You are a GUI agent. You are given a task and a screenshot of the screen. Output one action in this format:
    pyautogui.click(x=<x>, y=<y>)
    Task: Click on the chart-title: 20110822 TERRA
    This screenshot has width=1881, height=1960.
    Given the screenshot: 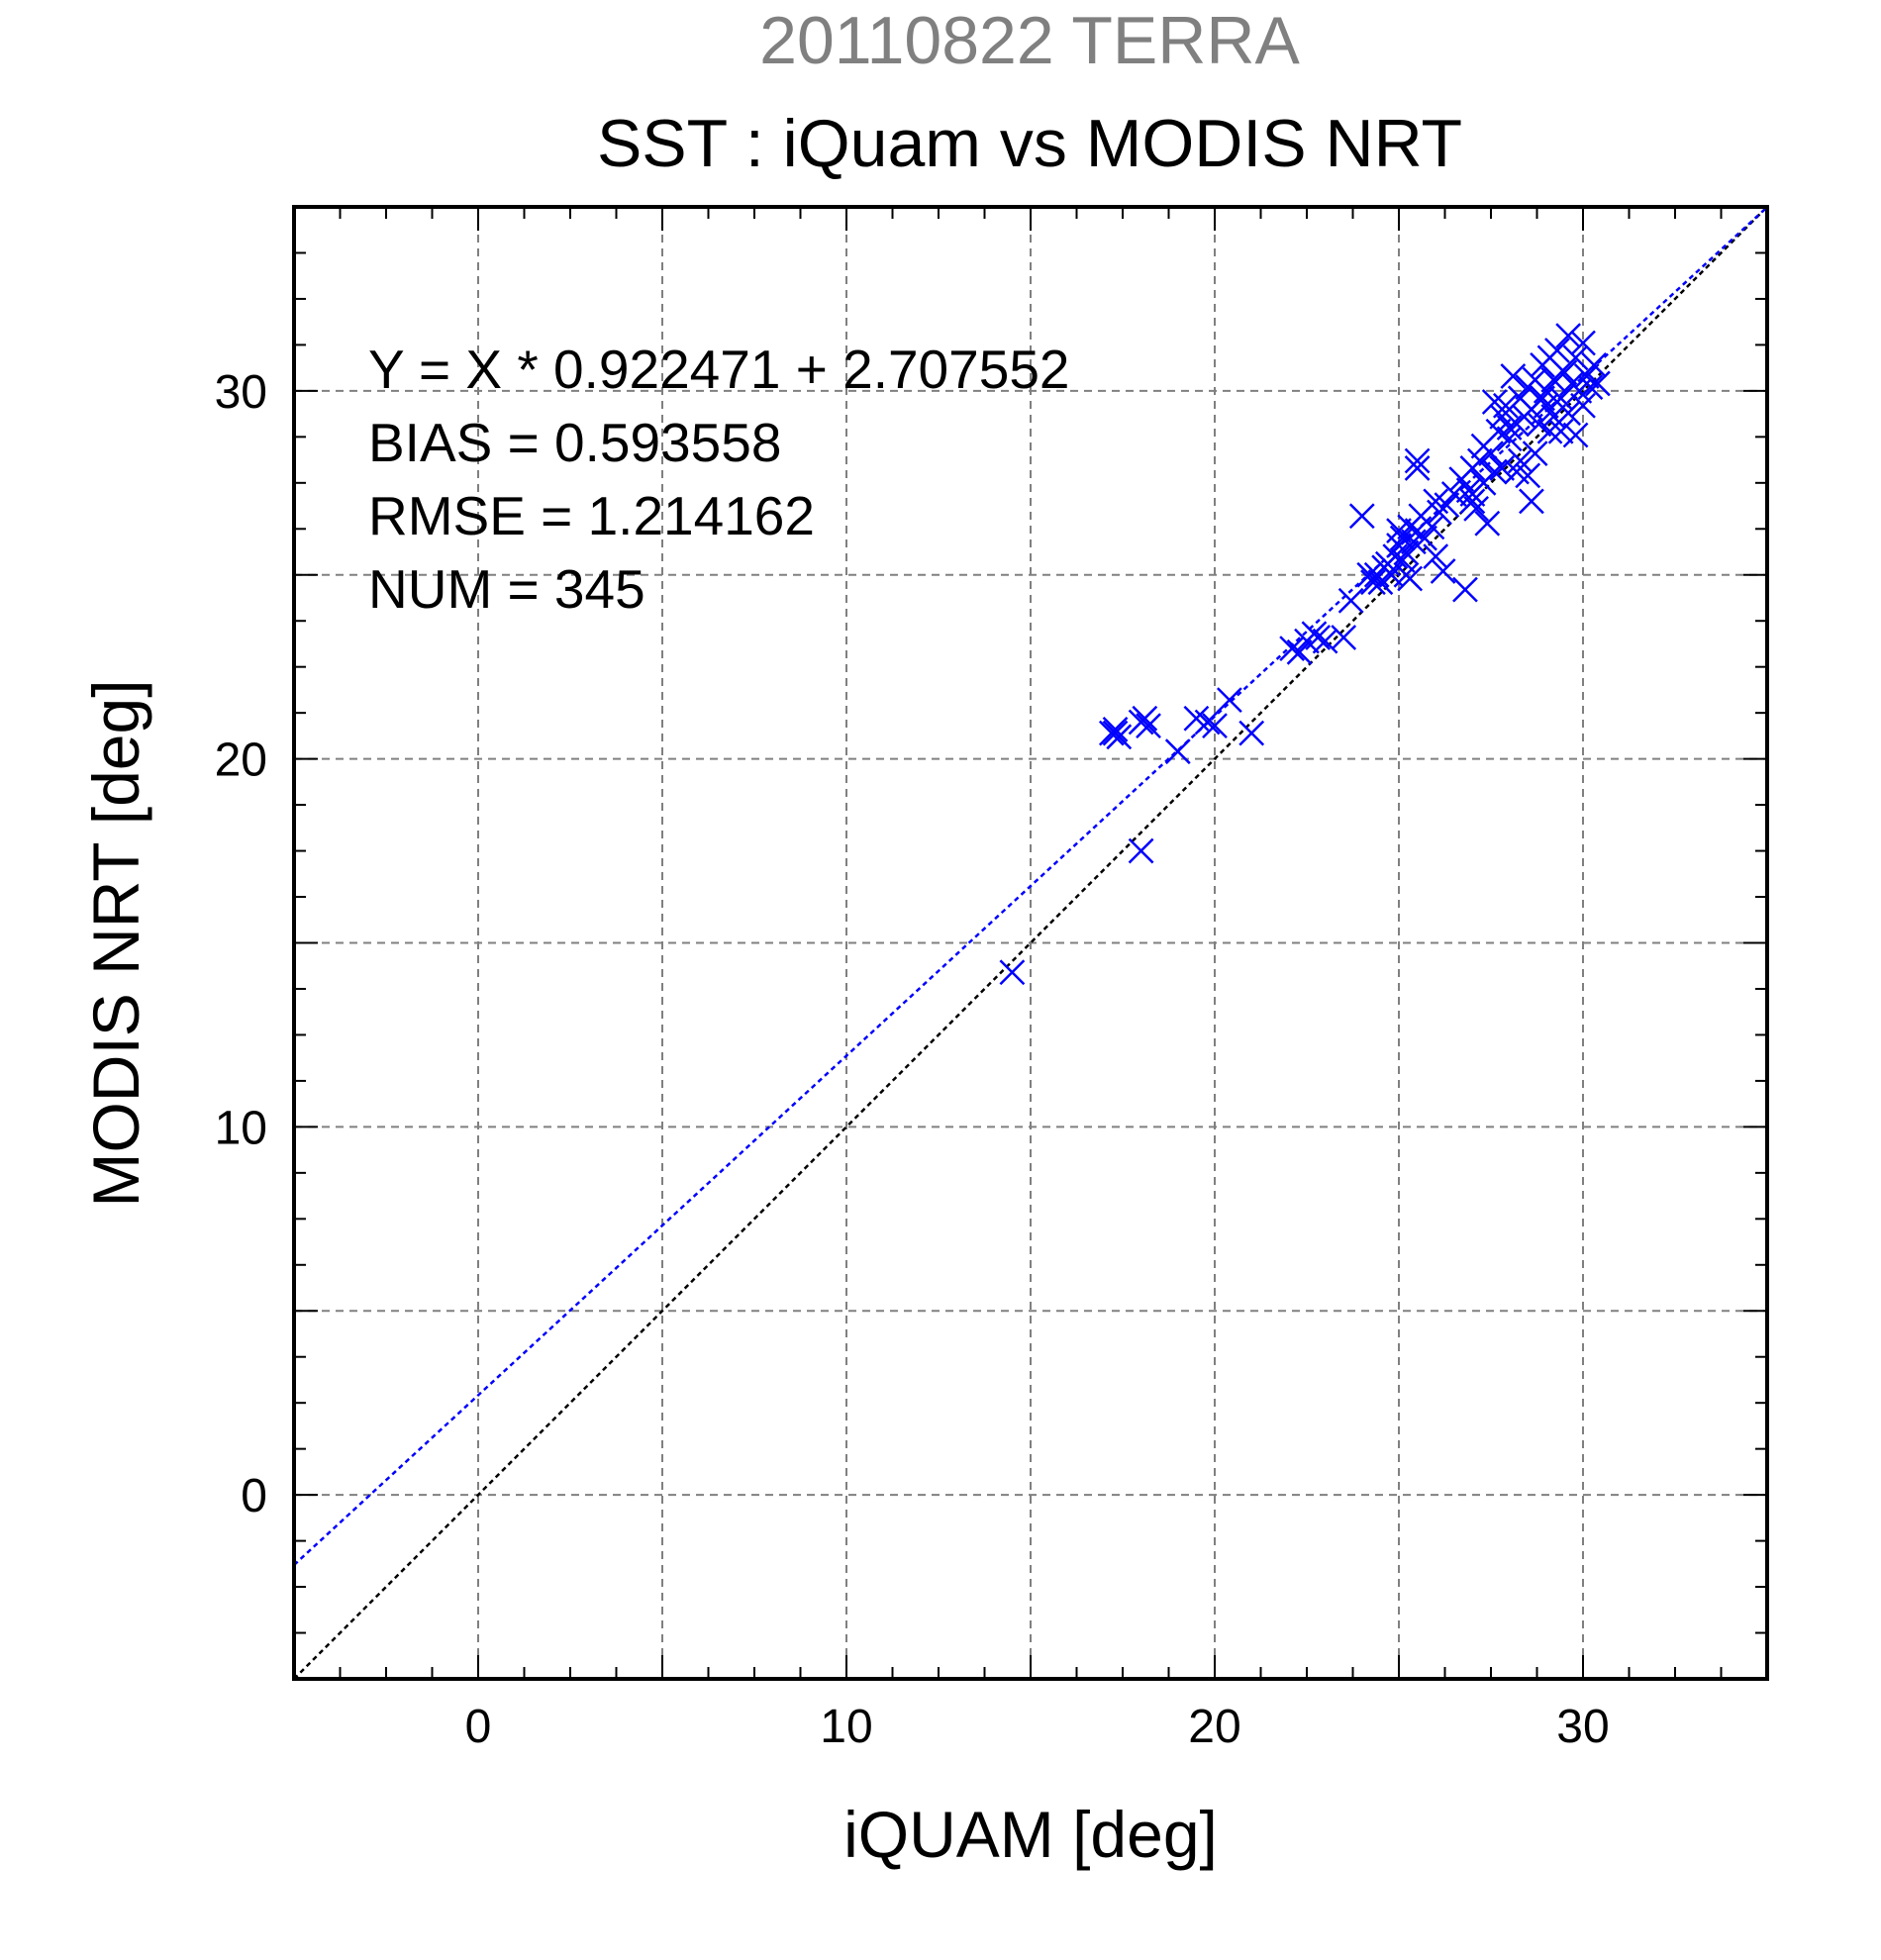 What is the action you would take?
    pyautogui.click(x=1030, y=40)
    